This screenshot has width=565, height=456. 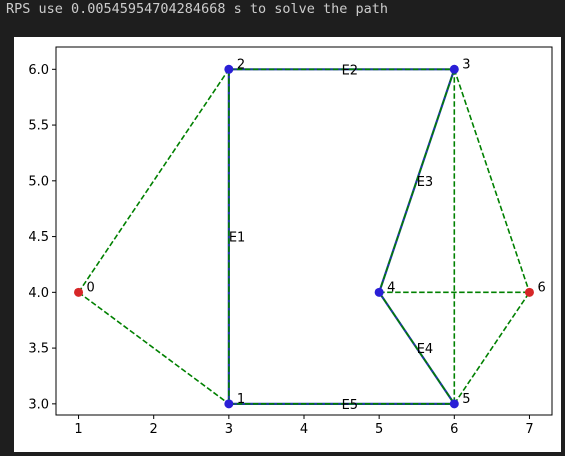 What do you see at coordinates (241, 399) in the screenshot?
I see `node-label-1: 1` at bounding box center [241, 399].